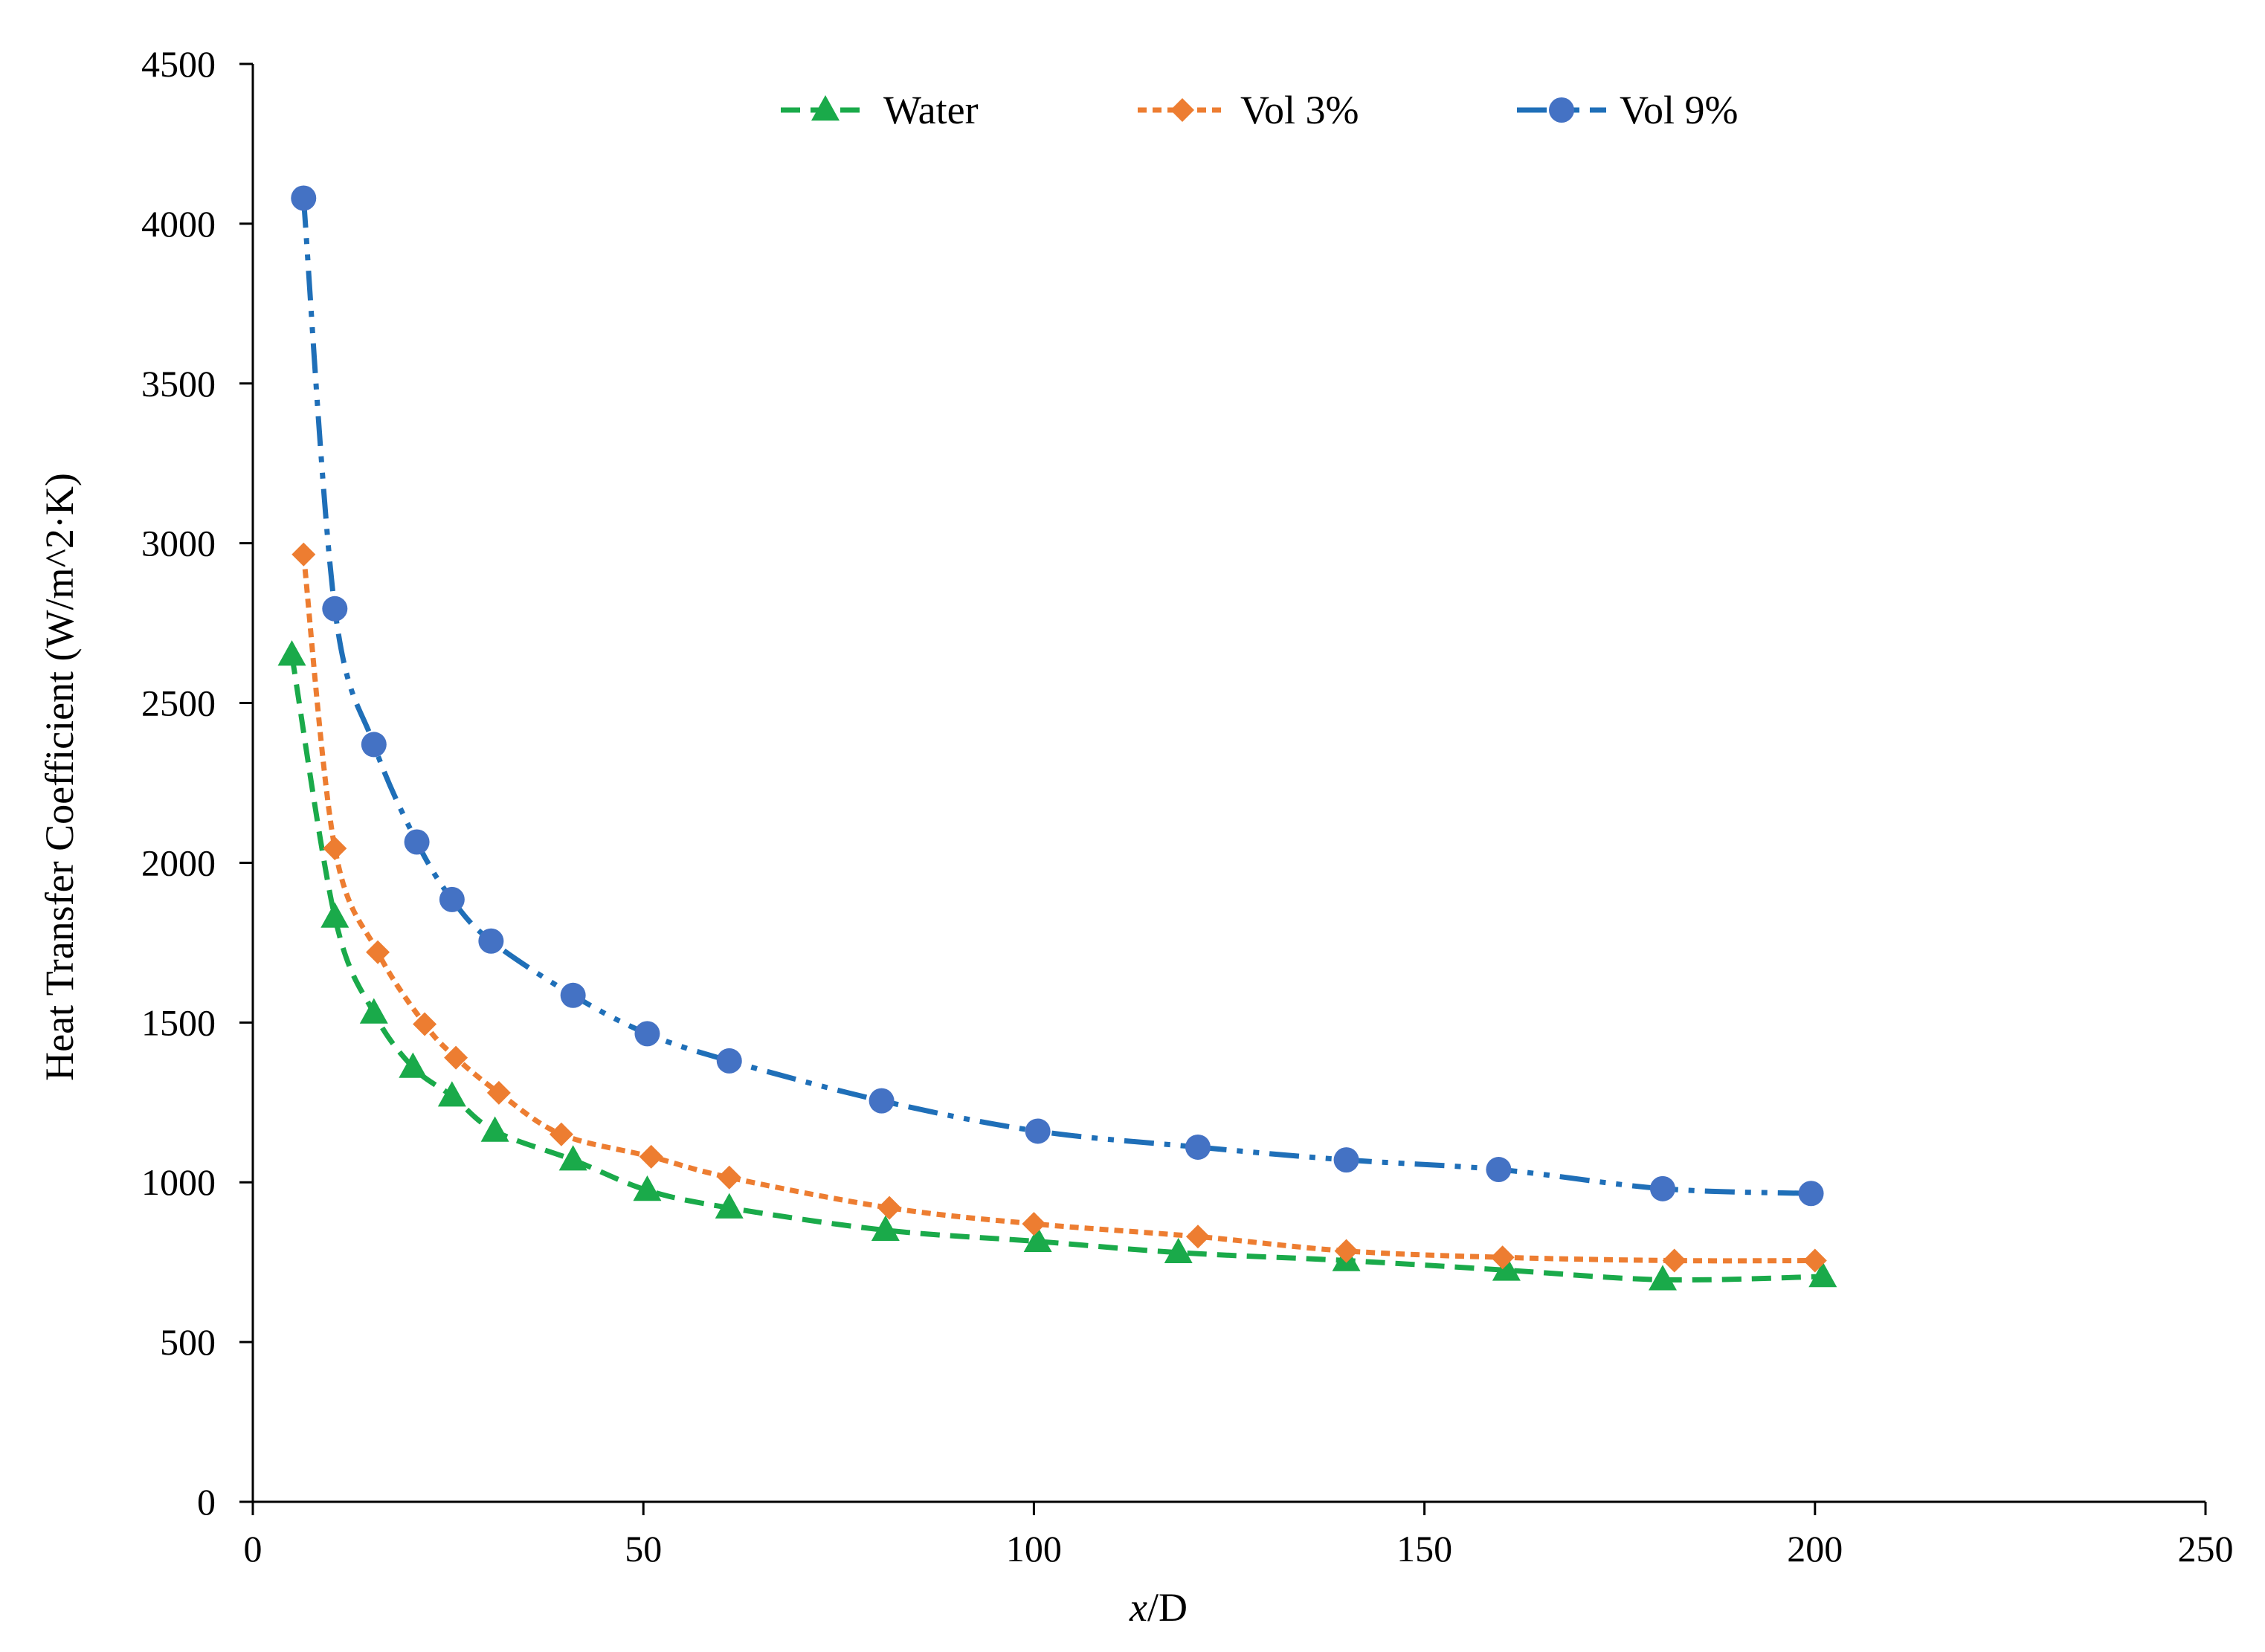 The width and height of the screenshot is (2265, 1652). Describe the element at coordinates (1168, 1607) in the screenshot. I see `x-axis-title-rest: /D` at that location.